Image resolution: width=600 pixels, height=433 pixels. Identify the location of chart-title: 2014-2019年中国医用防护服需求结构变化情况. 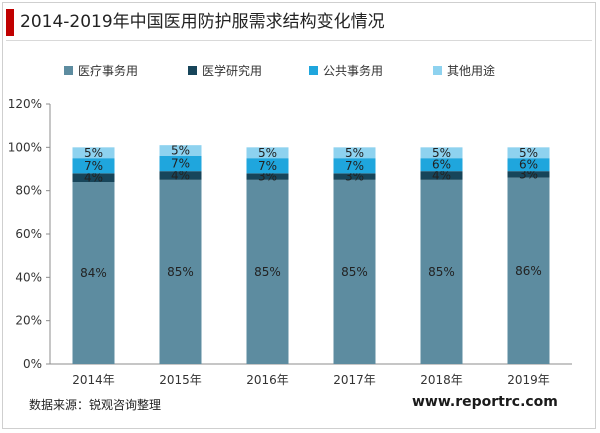
(202, 22).